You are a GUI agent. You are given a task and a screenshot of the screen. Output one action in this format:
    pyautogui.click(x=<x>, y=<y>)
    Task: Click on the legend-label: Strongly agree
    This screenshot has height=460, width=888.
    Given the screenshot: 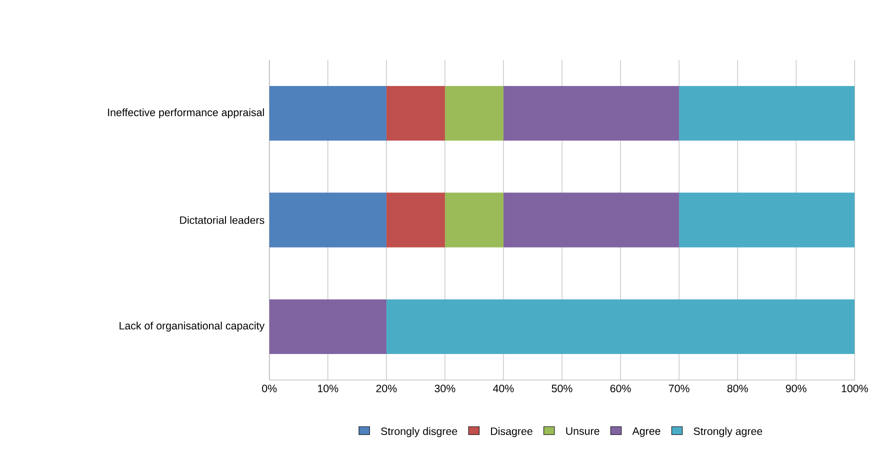 What is the action you would take?
    pyautogui.click(x=728, y=432)
    